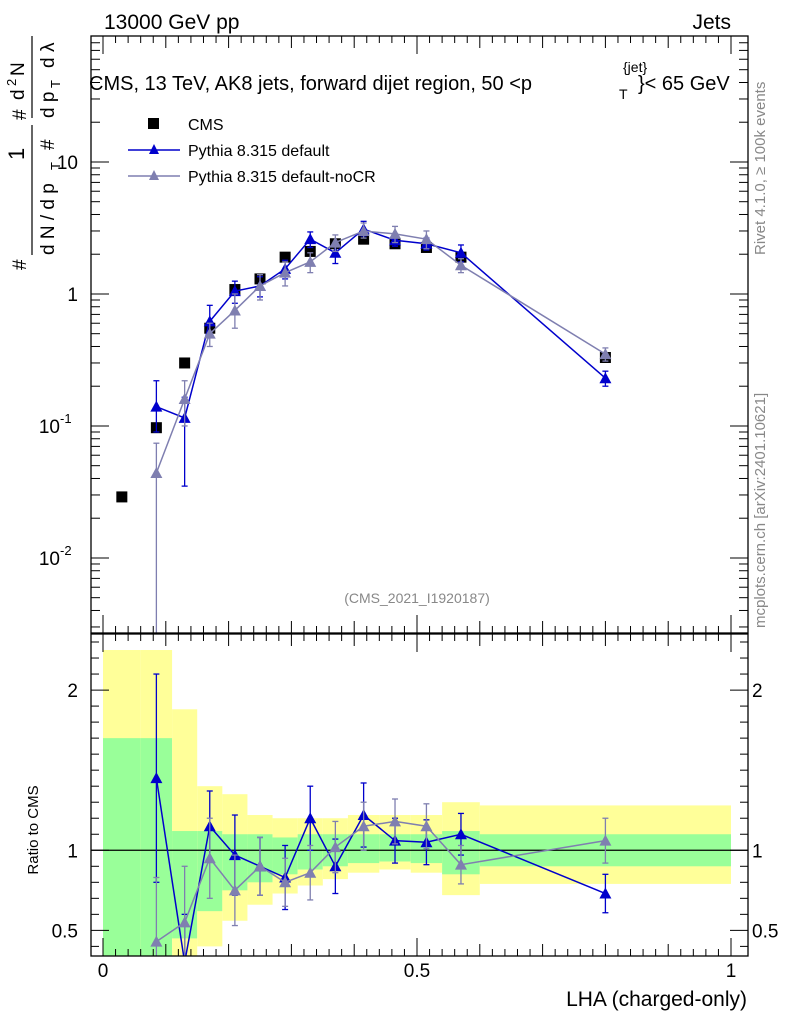 This screenshot has width=786, height=1024. Describe the element at coordinates (48, 105) in the screenshot. I see `svg-text: d p` at that location.